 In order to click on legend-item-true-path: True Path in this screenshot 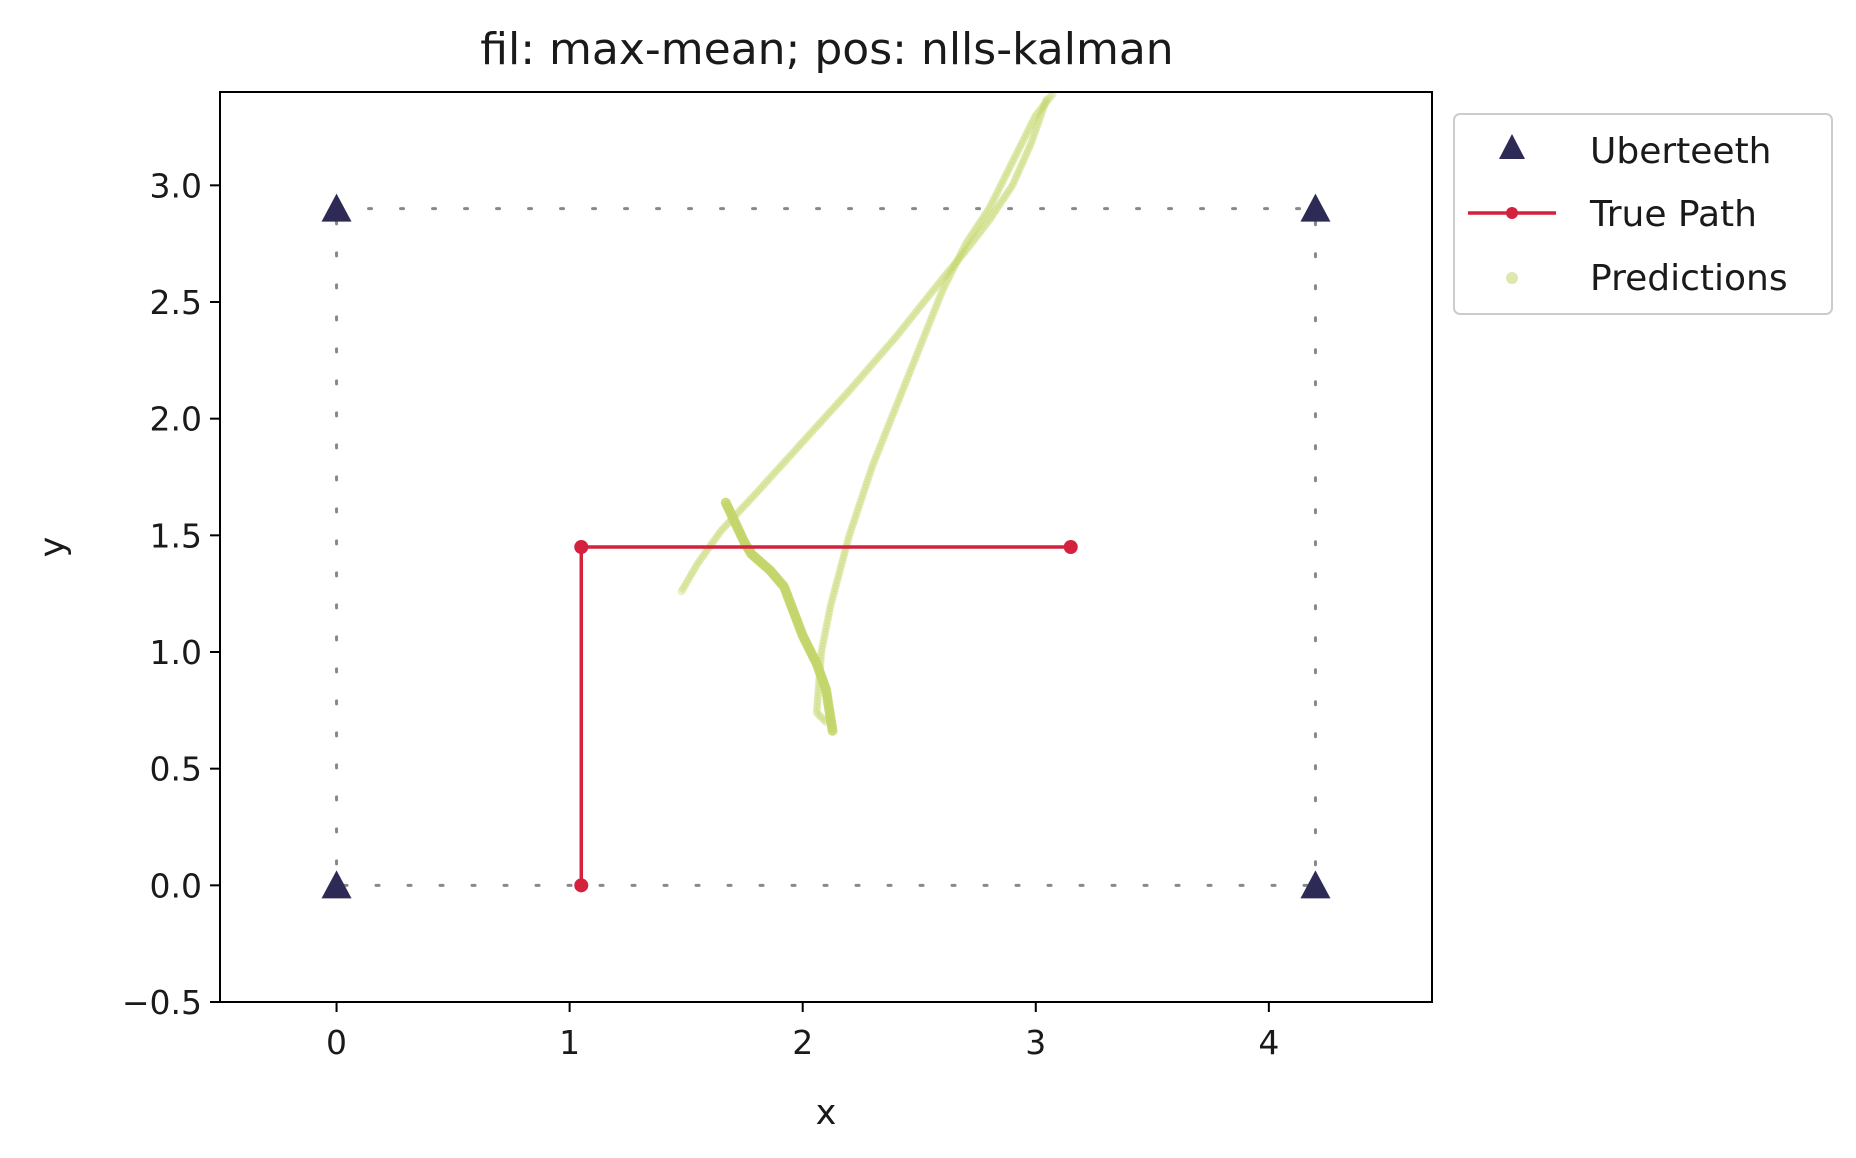, I will do `click(1612, 214)`.